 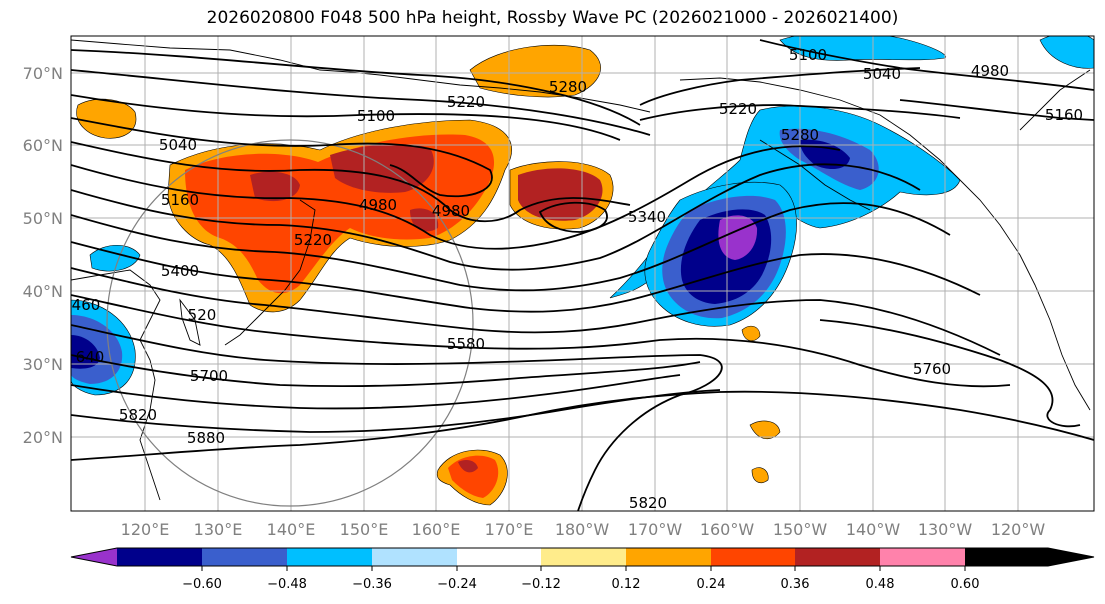 I want to click on lon-label: 150°E, so click(x=364, y=529).